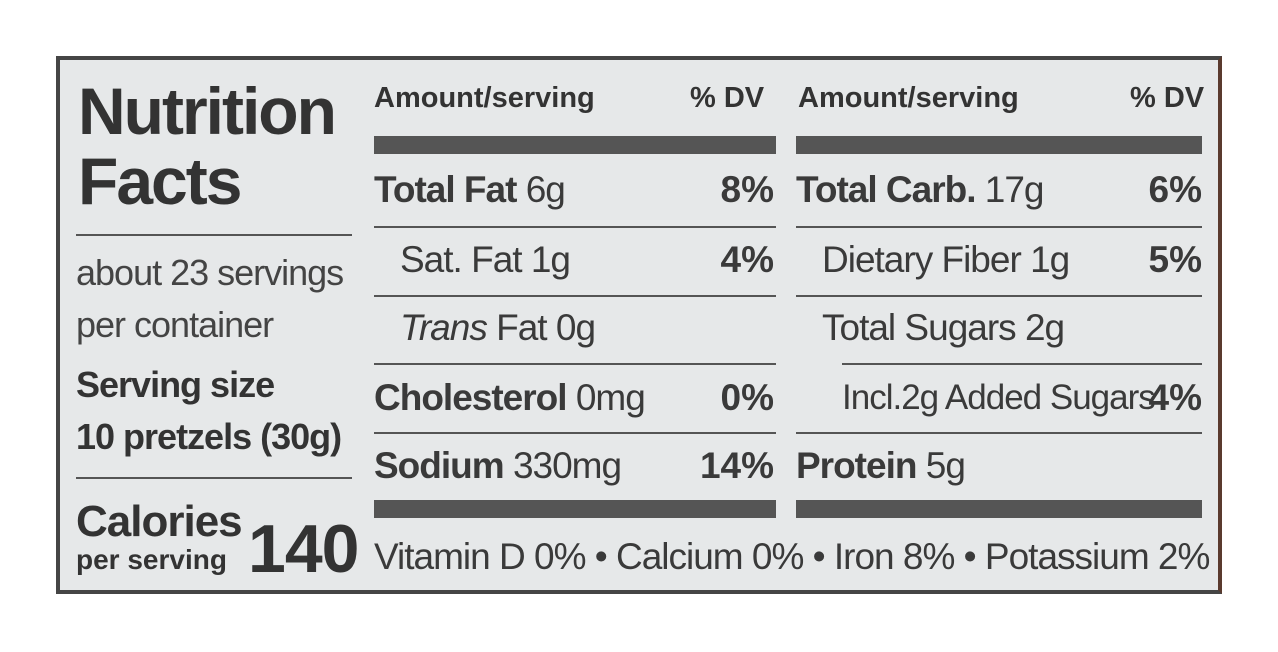 This screenshot has height=652, width=1278. Describe the element at coordinates (610, 397) in the screenshot. I see `nutrient-amount: 0mg` at that location.